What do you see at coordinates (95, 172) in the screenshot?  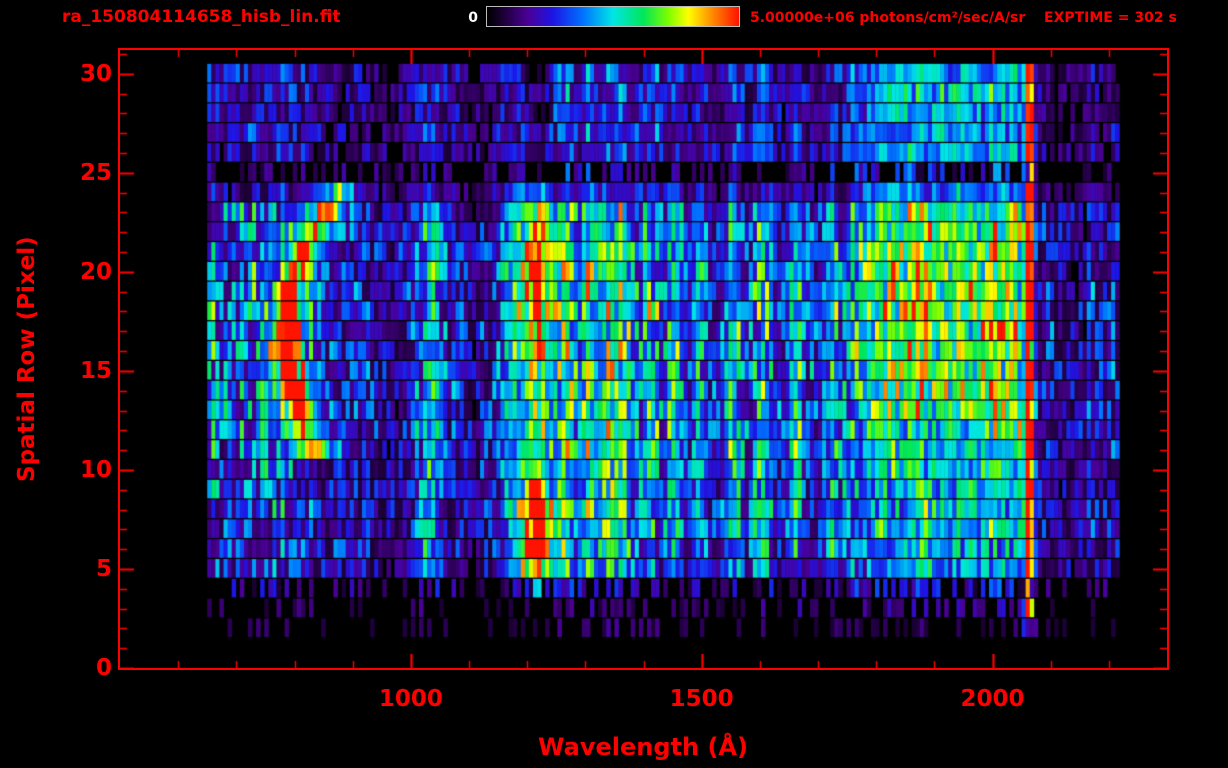 I see `y-tick-label: 25` at bounding box center [95, 172].